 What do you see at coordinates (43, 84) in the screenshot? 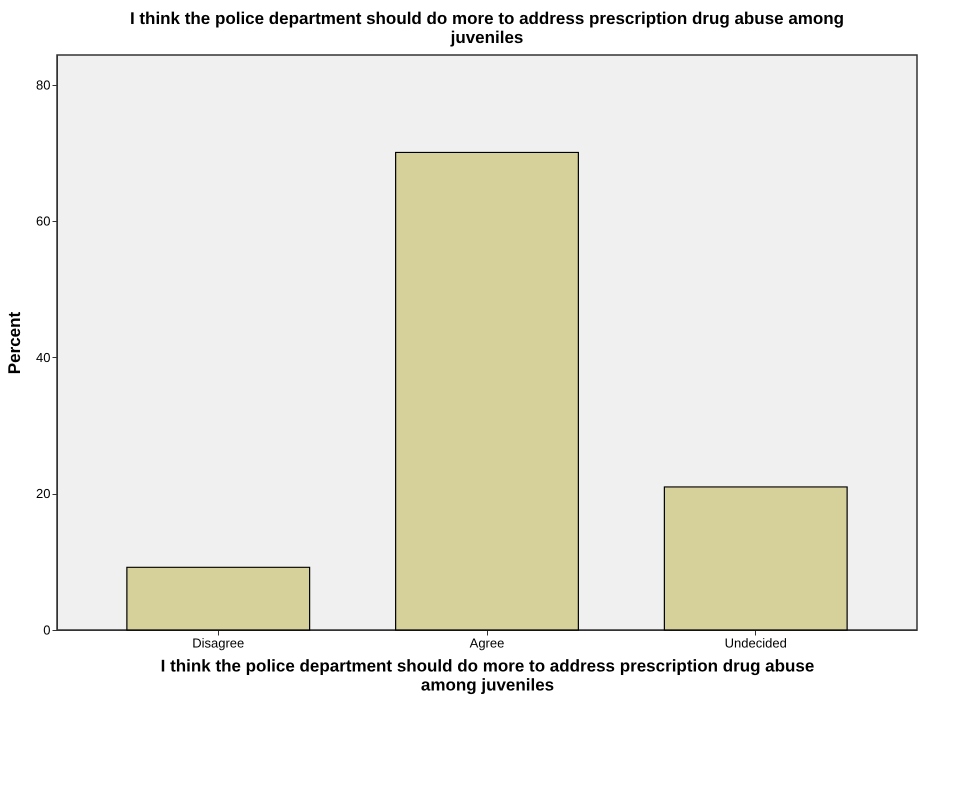
I see `y-tick-label: 80` at bounding box center [43, 84].